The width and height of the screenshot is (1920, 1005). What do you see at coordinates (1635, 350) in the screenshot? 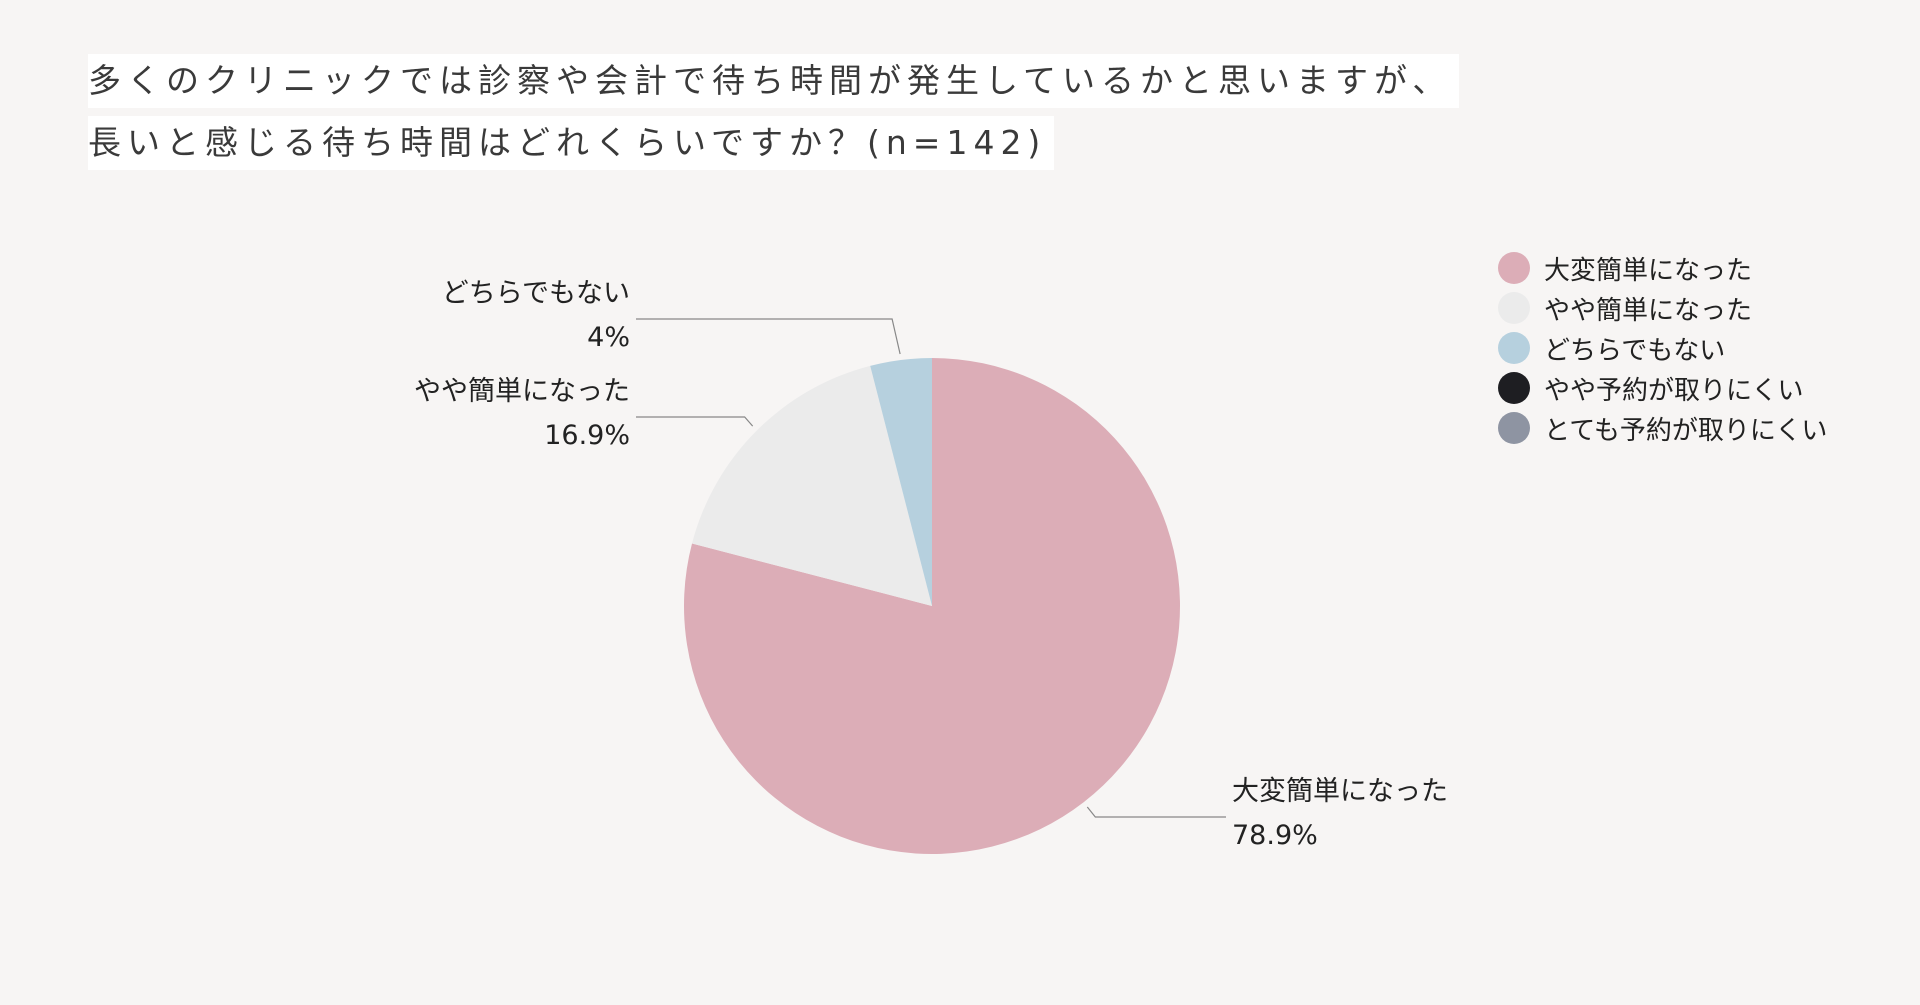
I see `legend-label-2: どちらでもない` at bounding box center [1635, 350].